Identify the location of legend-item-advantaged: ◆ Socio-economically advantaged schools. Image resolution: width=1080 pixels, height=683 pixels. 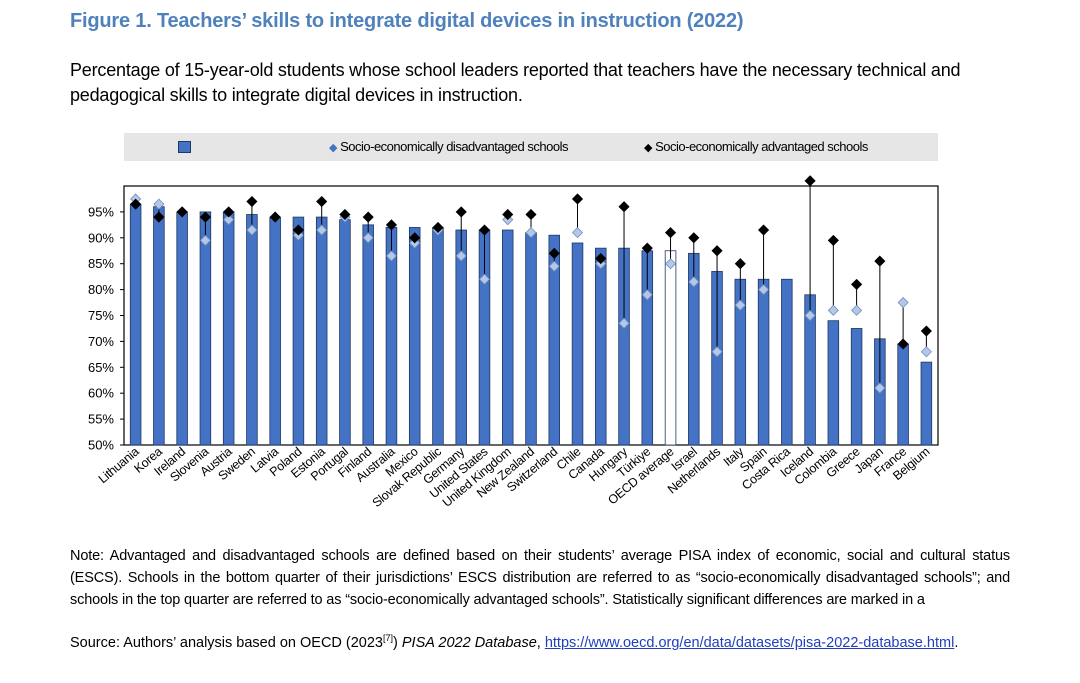
(756, 146).